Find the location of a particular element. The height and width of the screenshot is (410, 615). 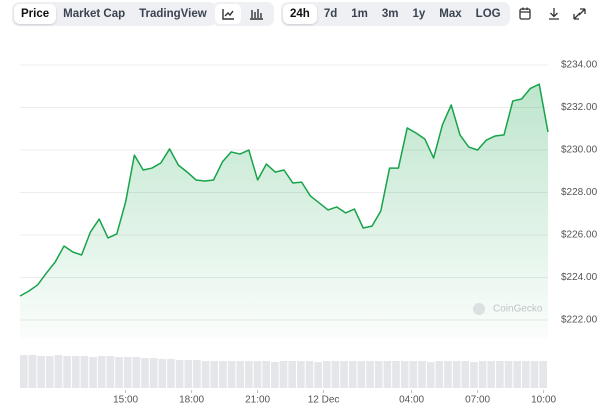

view-tab: TradingView is located at coordinates (173, 14).